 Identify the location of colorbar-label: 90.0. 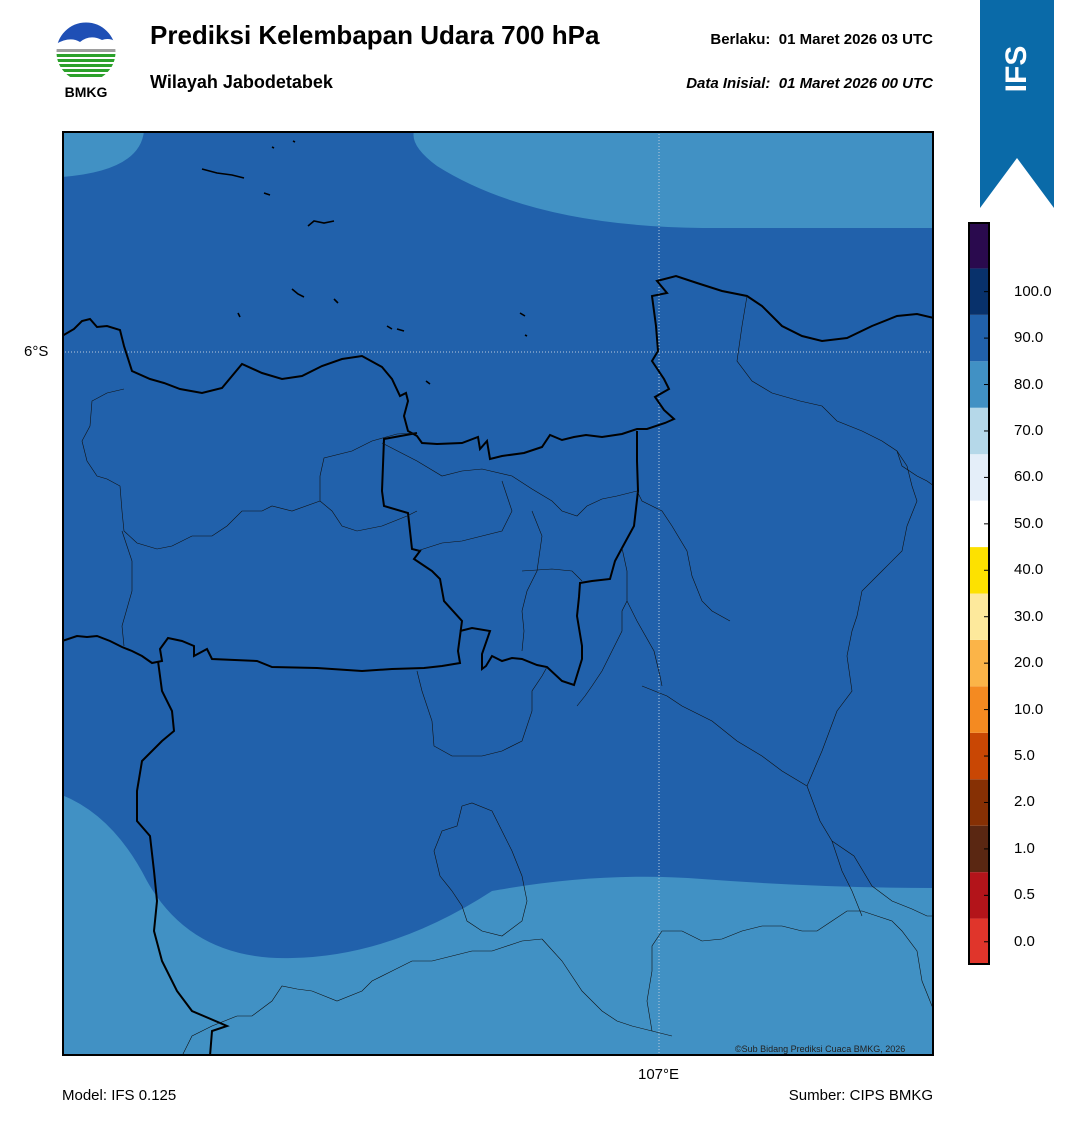
(1029, 338).